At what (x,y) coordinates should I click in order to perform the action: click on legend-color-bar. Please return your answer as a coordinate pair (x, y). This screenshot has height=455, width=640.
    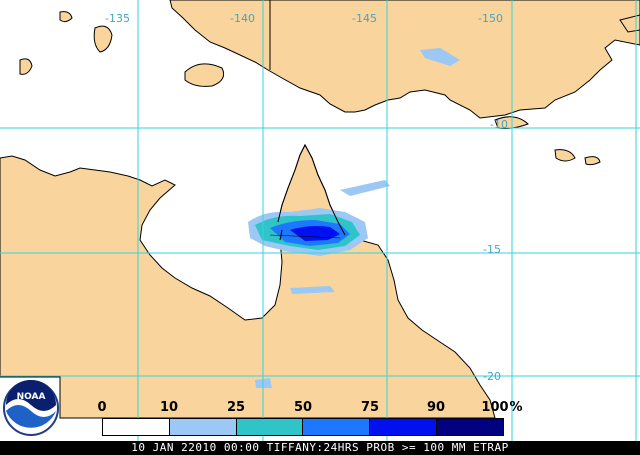
    Looking at the image, I should click on (303, 427).